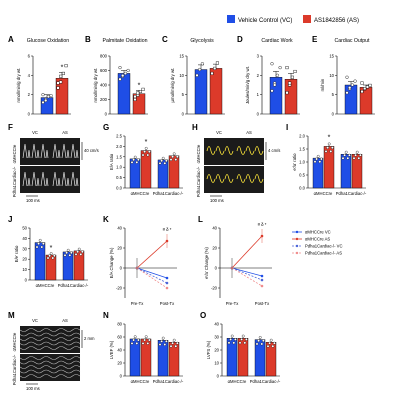 Image resolution: width=400 pixels, height=405 pixels. Describe the element at coordinates (88, 39) in the screenshot. I see `panel-label: B` at that location.